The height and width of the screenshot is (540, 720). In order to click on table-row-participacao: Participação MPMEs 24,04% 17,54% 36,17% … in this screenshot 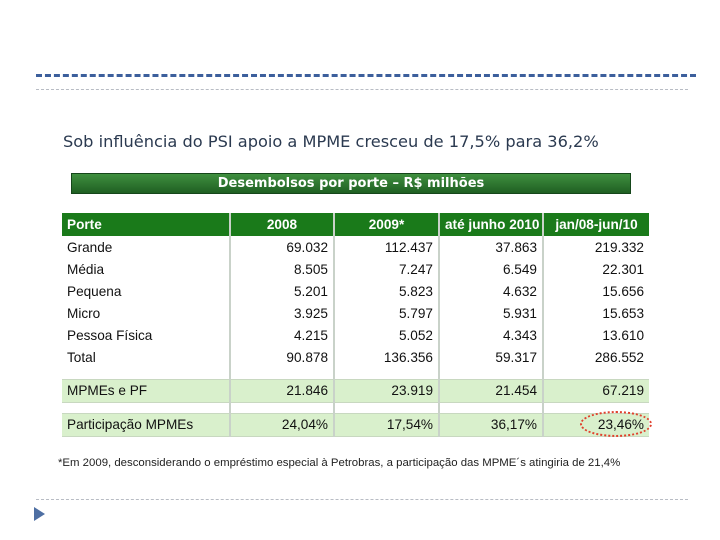, I will do `click(355, 424)`.